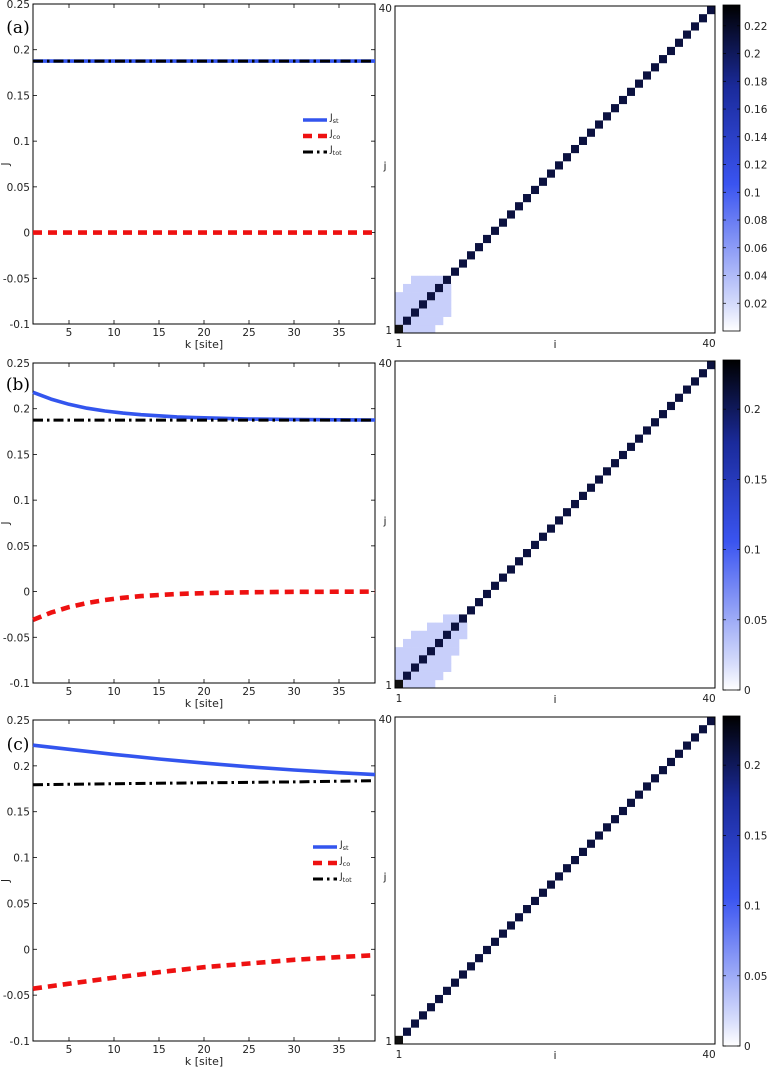 Image resolution: width=768 pixels, height=1071 pixels. What do you see at coordinates (338, 153) in the screenshot?
I see `legend-entry-sub: tot` at bounding box center [338, 153].